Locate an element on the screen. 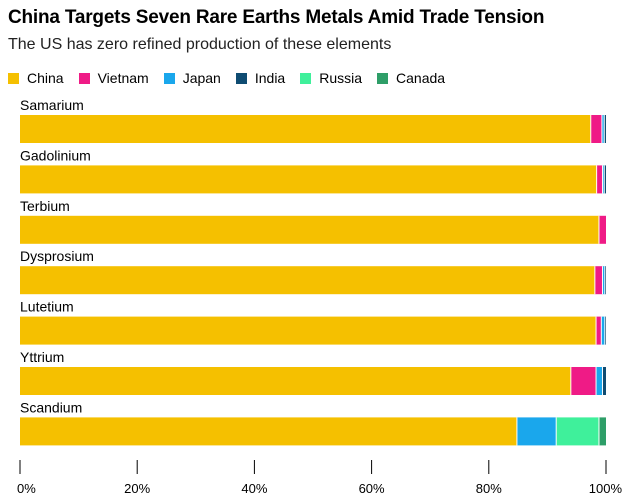 The width and height of the screenshot is (638, 504). legend-label: Russia is located at coordinates (341, 78).